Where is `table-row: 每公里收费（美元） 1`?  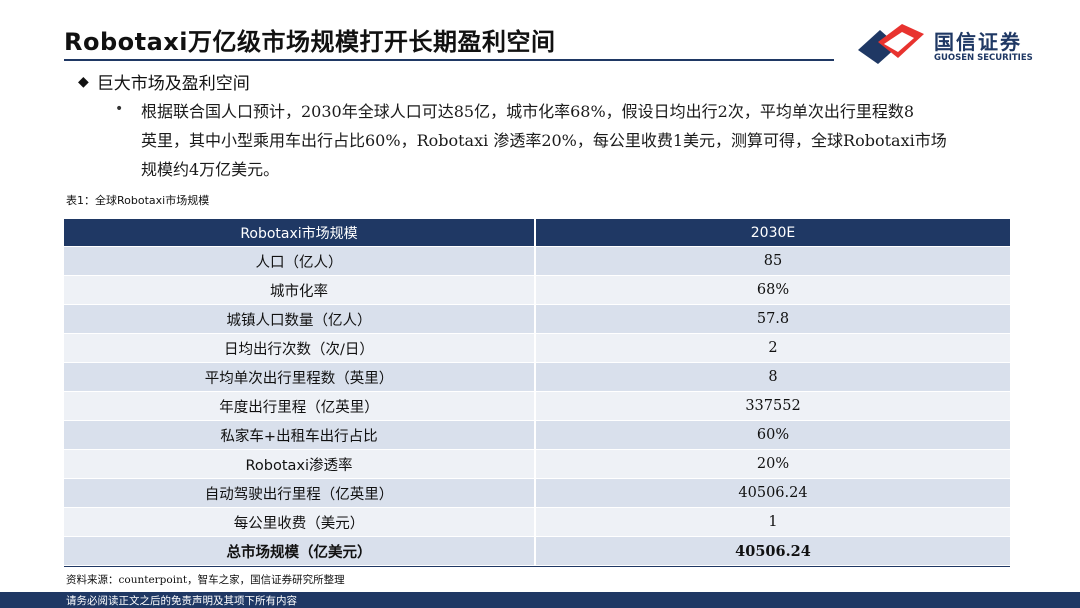
table-row: 每公里收费（美元） 1 is located at coordinates (537, 522).